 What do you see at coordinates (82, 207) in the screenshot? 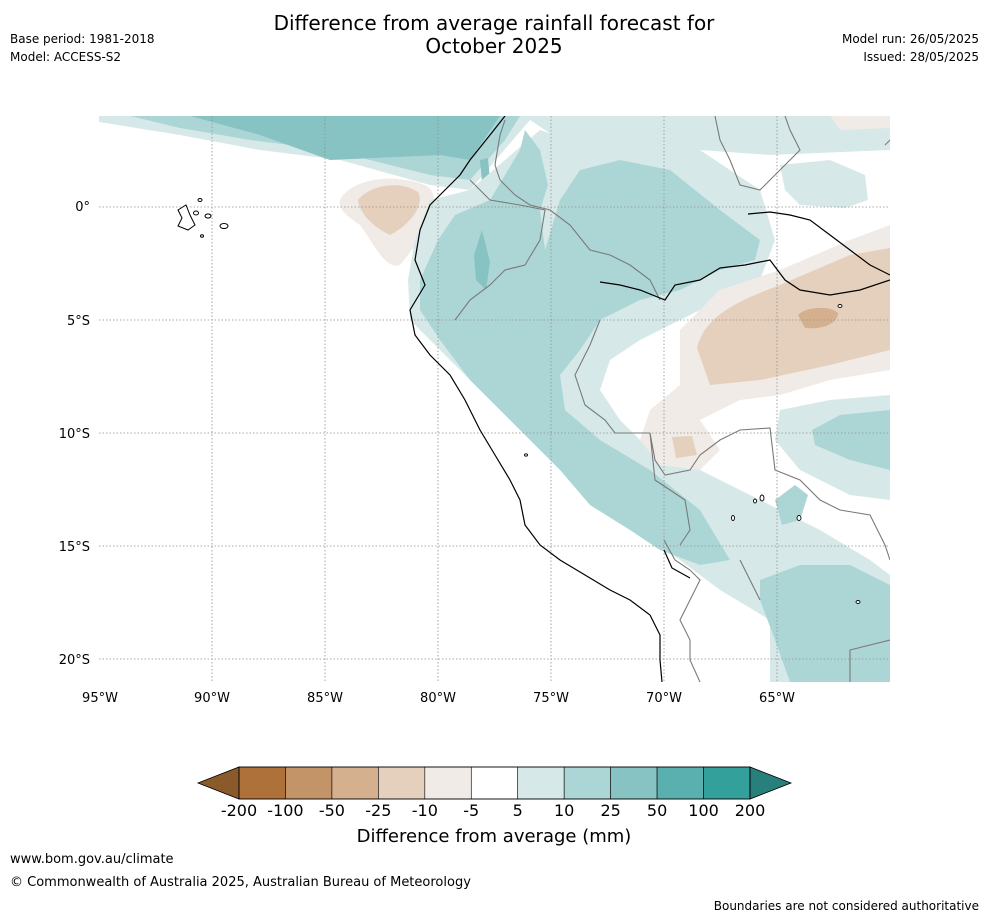
I see `lat-tick-0: 0°` at bounding box center [82, 207].